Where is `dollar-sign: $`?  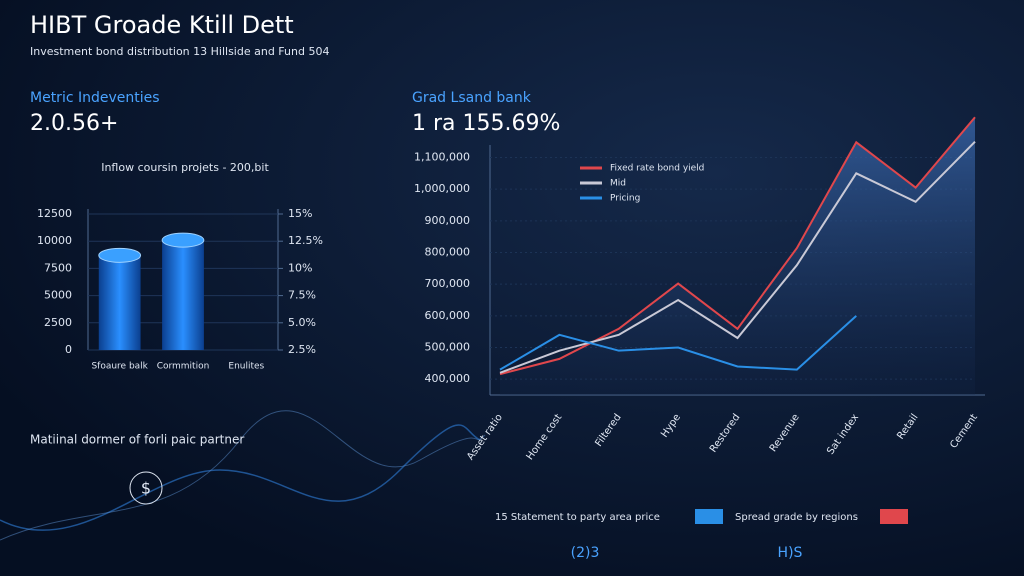 dollar-sign: $ is located at coordinates (146, 488).